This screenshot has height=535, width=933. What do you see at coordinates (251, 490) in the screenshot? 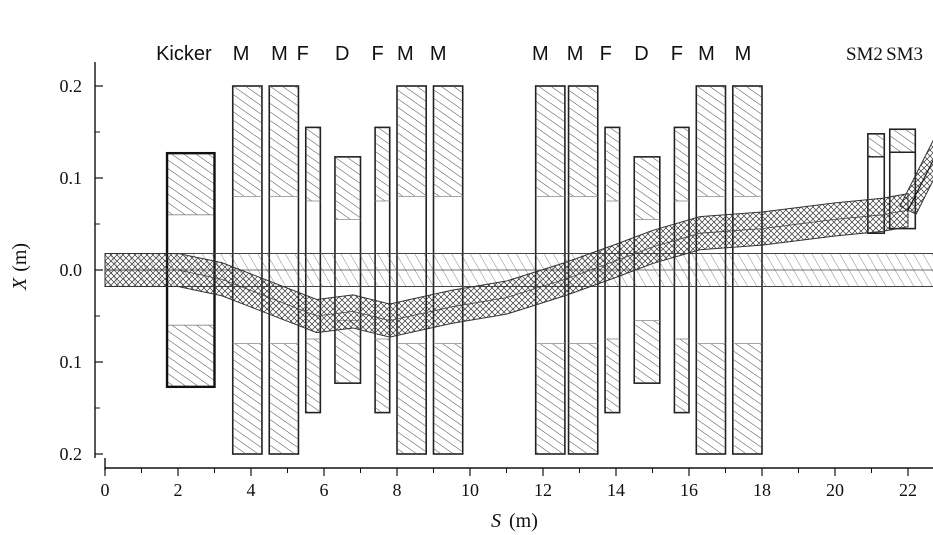
I see `x-tick-label: 4` at bounding box center [251, 490].